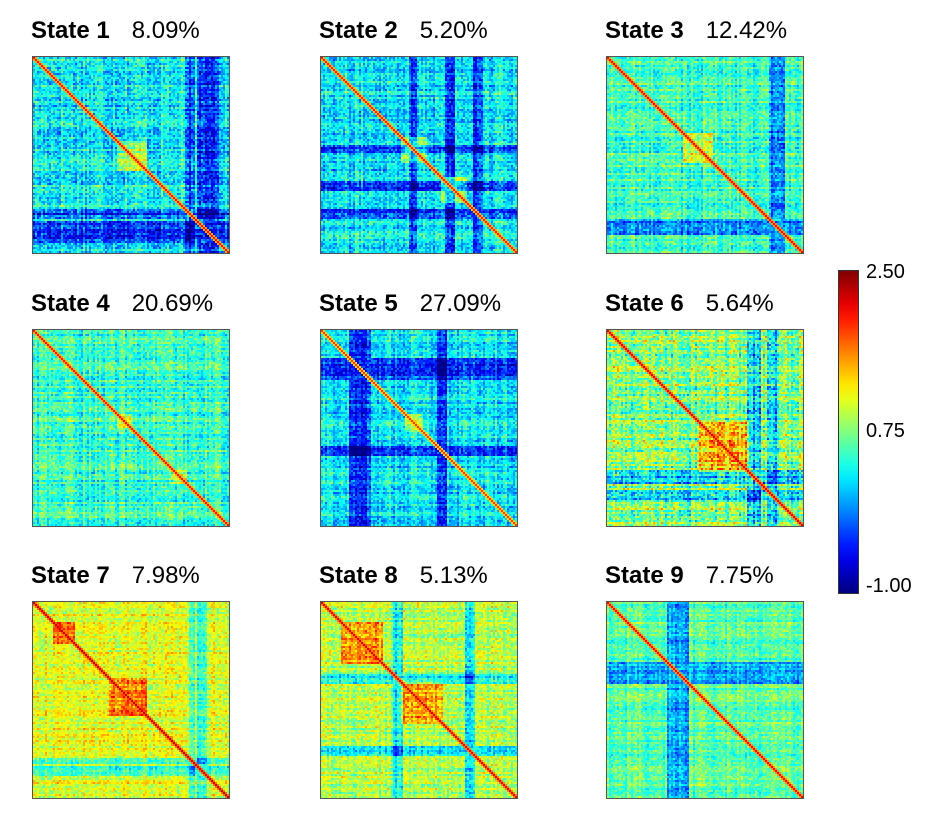 The width and height of the screenshot is (941, 829). I want to click on state-8-panel: State 8 5.13%, so click(439, 692).